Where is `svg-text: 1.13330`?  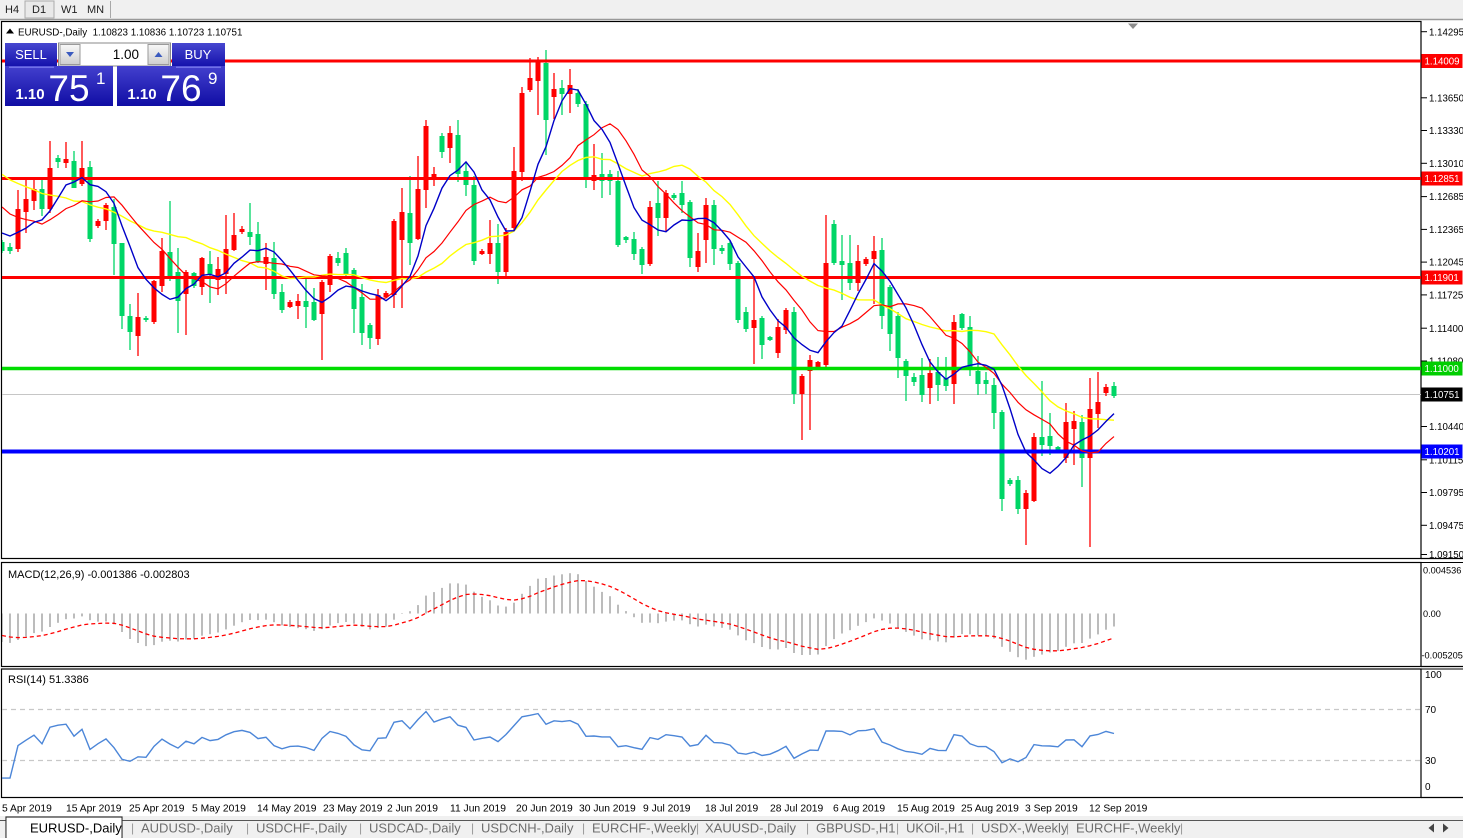 svg-text: 1.13330 is located at coordinates (1446, 131).